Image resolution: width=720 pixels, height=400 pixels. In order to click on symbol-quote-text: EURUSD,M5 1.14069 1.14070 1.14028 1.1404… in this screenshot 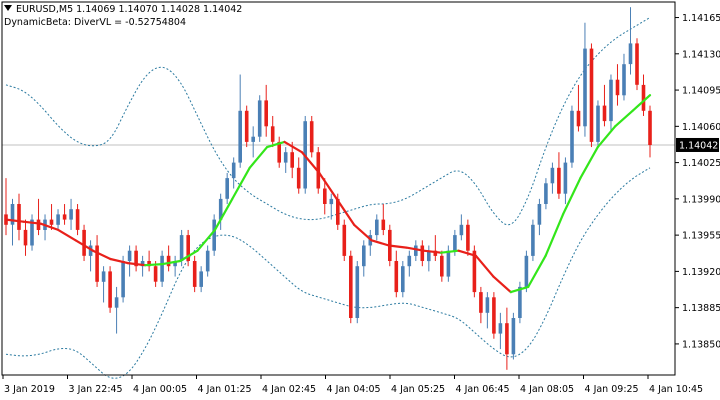, I will do `click(129, 9)`.